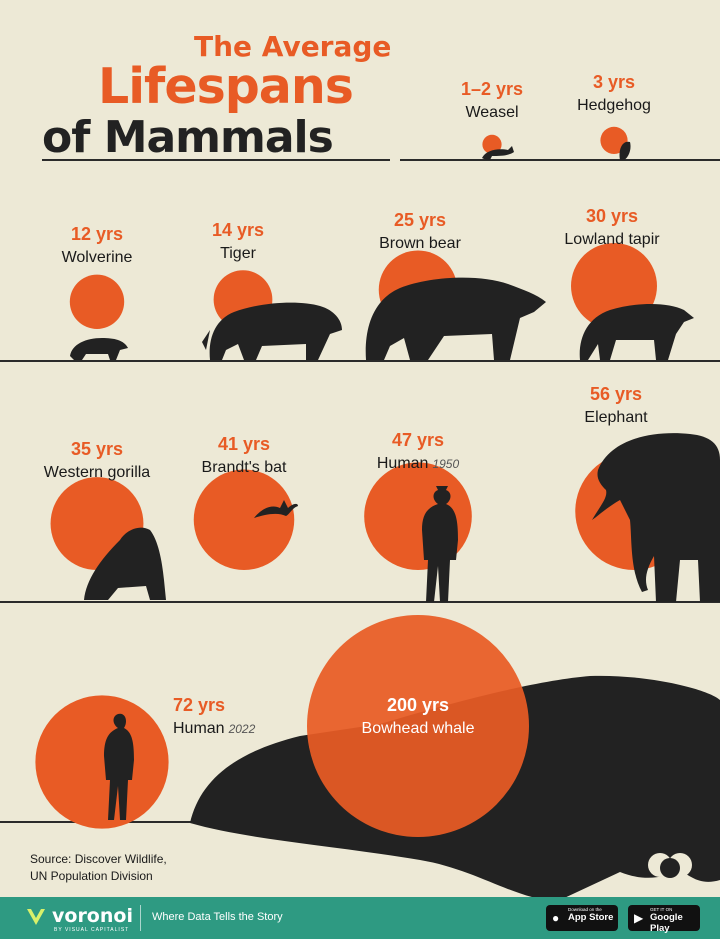 The height and width of the screenshot is (939, 720). I want to click on value-label: 35 yrs, so click(97, 449).